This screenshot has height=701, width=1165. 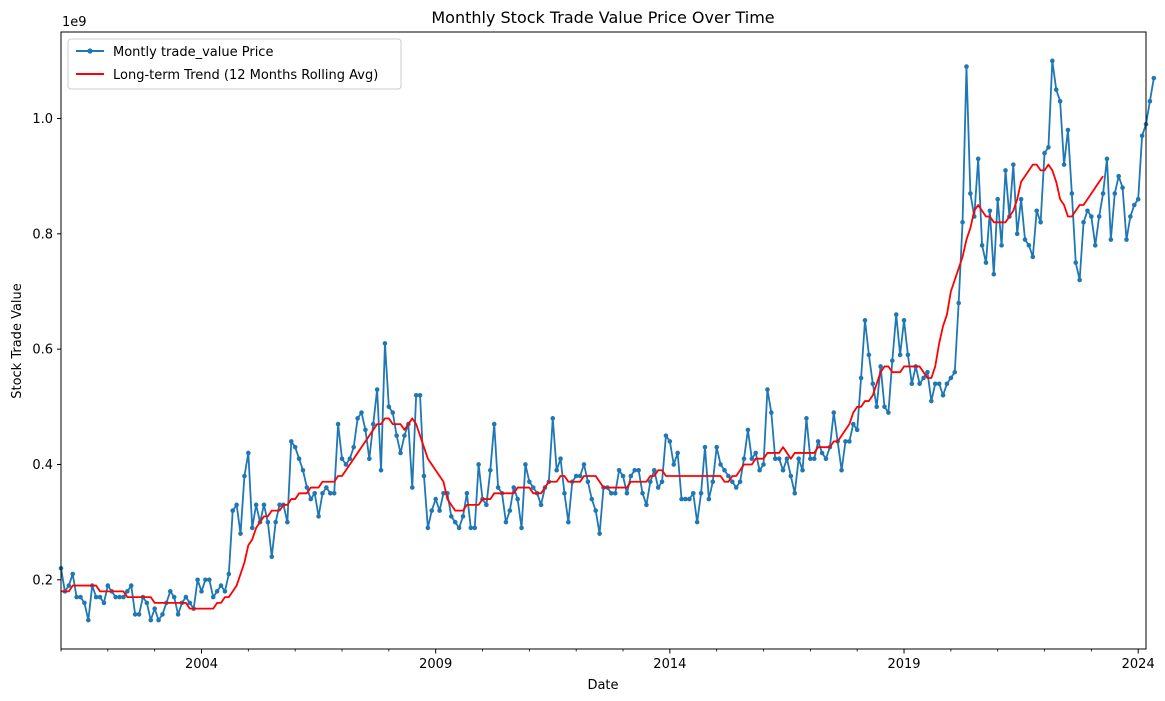 I want to click on legend-label-trend: Long-term Trend (12 Months Rolling Avg), so click(x=245, y=75).